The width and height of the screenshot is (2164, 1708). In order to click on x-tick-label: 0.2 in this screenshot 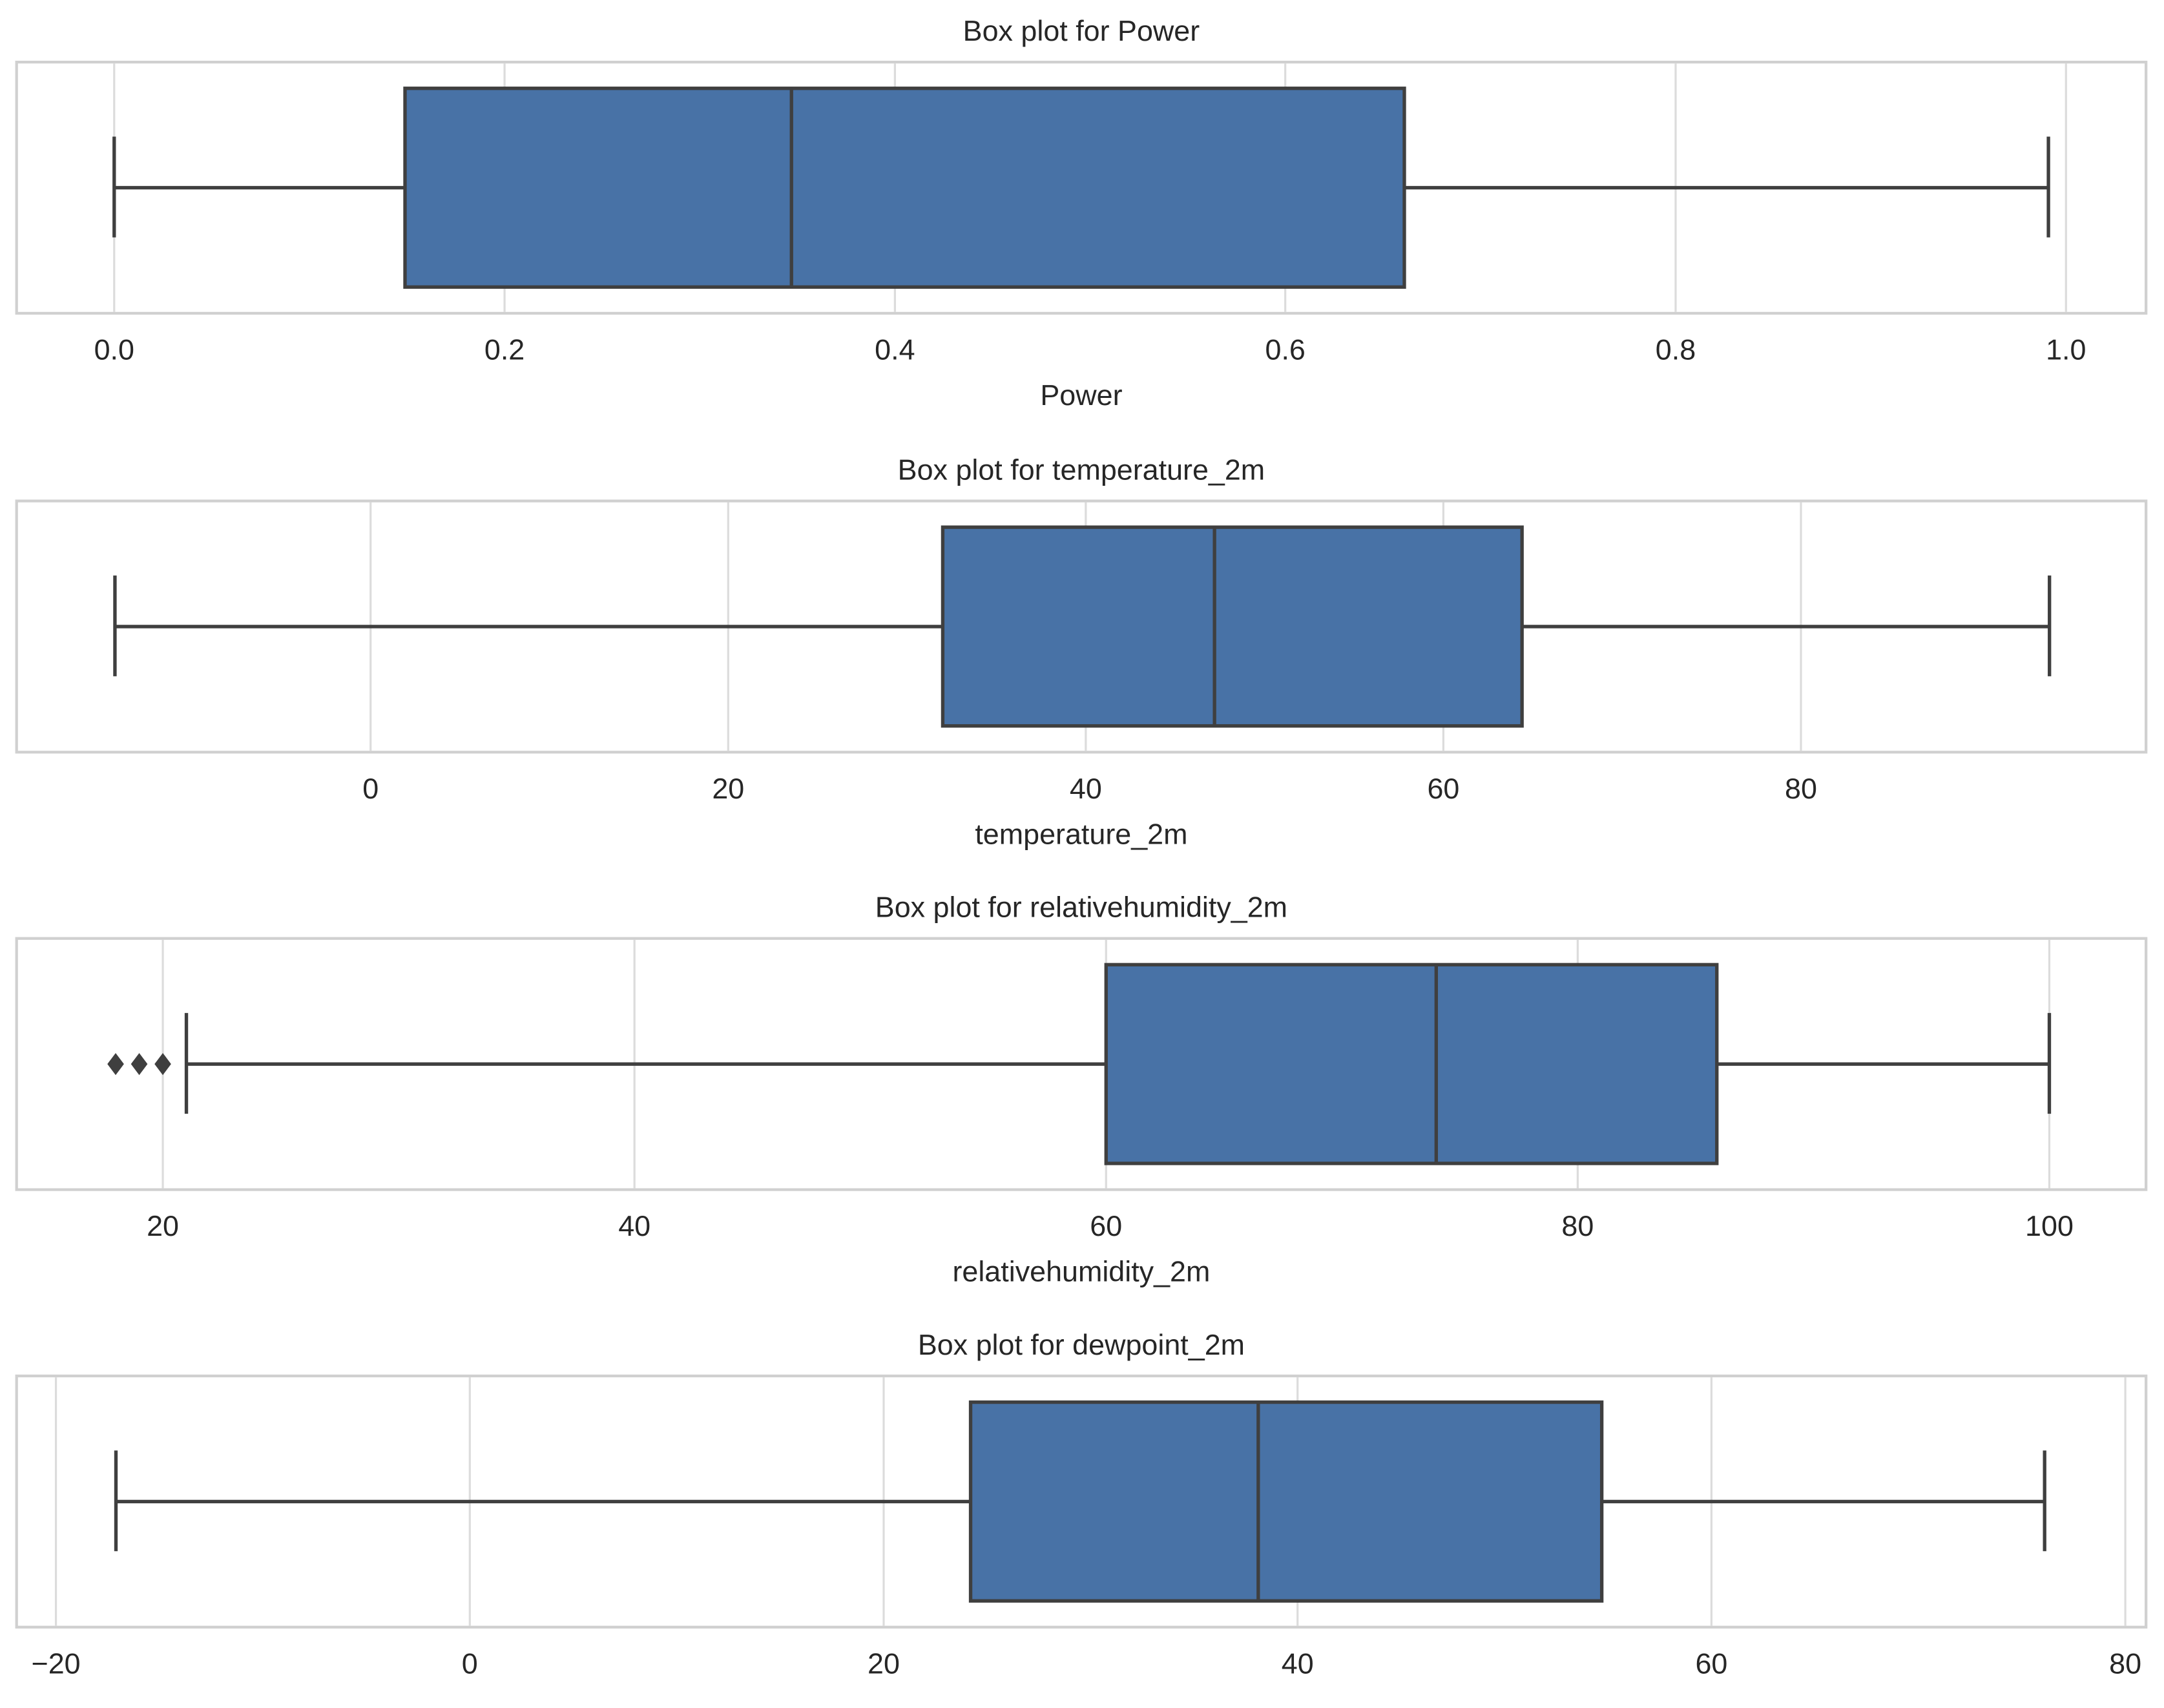, I will do `click(504, 349)`.